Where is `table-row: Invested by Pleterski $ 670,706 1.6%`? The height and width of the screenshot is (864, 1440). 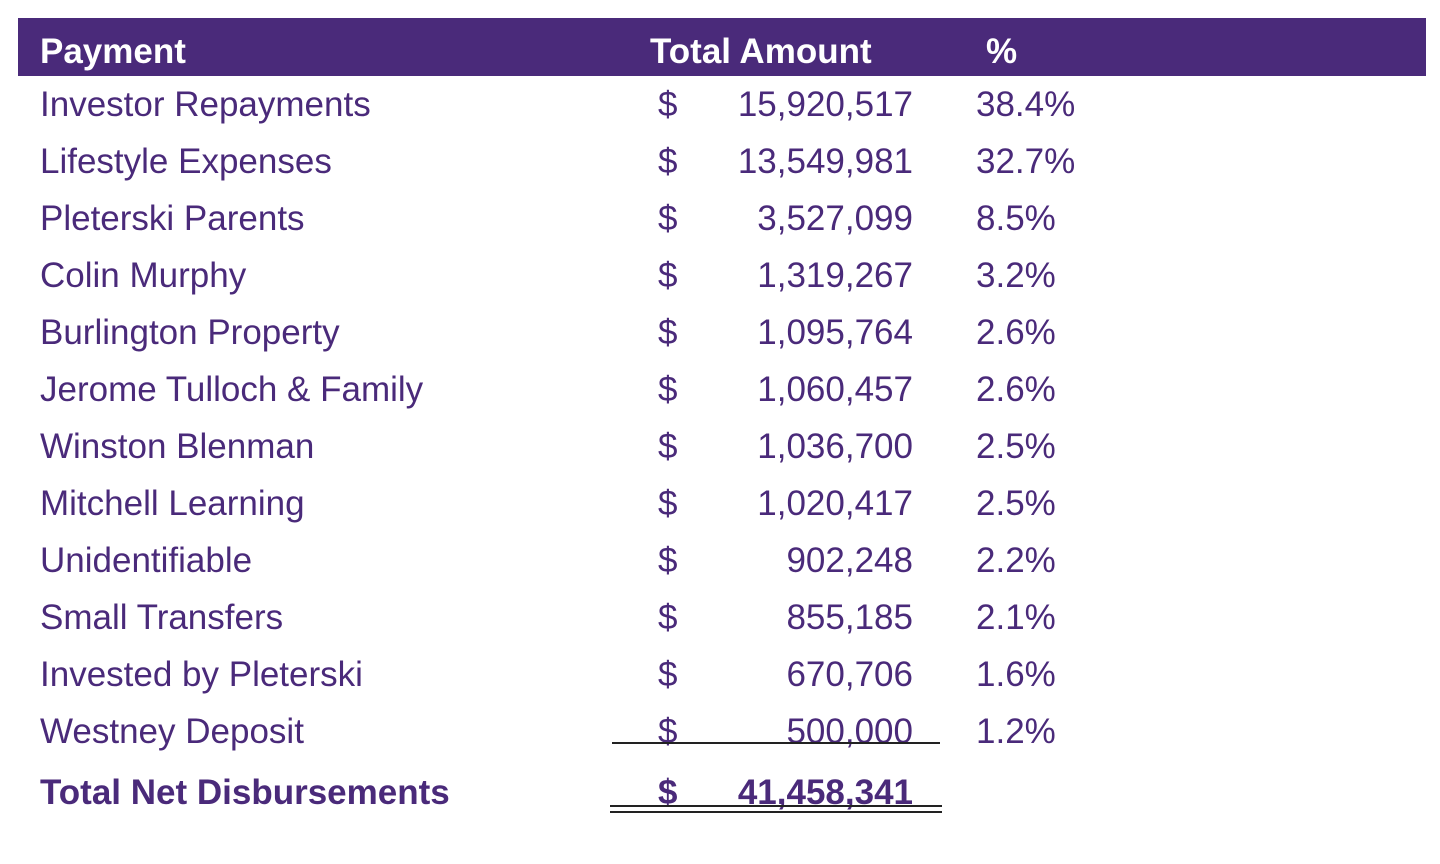 table-row: Invested by Pleterski $ 670,706 1.6% is located at coordinates (722, 674).